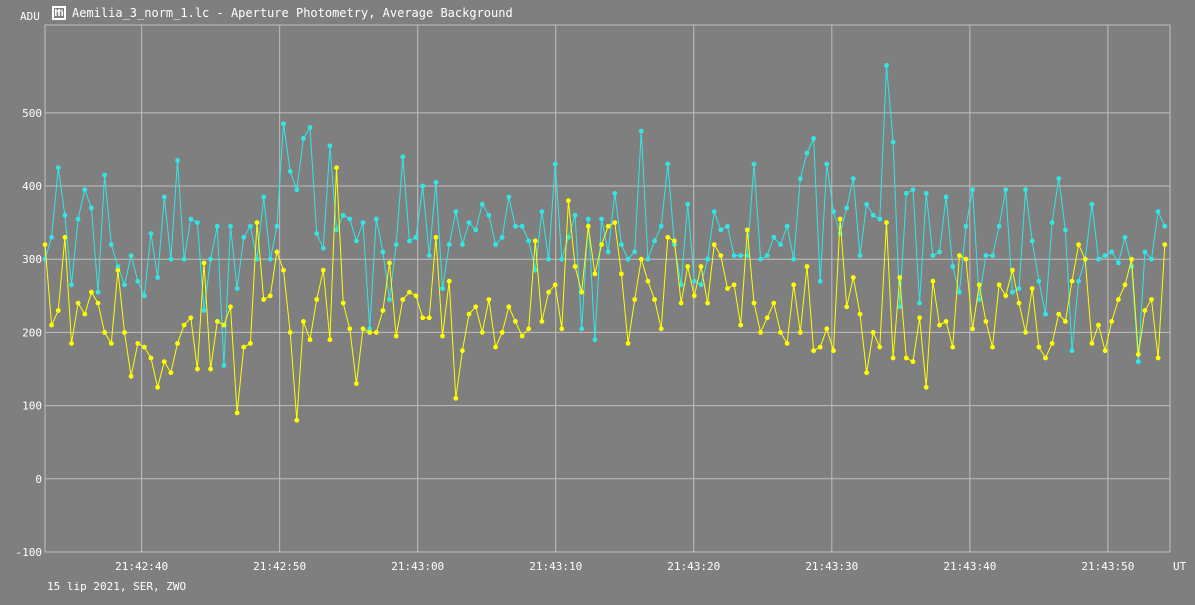 The width and height of the screenshot is (1195, 605). Describe the element at coordinates (32, 113) in the screenshot. I see `y-tick-label: 500` at that location.